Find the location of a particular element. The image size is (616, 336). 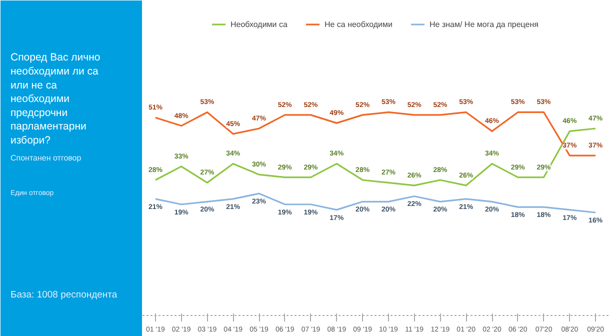

text: Според Вас лично необходими ли са или не са необходими предсрочни парламентарни избори? is located at coordinates (55, 99).